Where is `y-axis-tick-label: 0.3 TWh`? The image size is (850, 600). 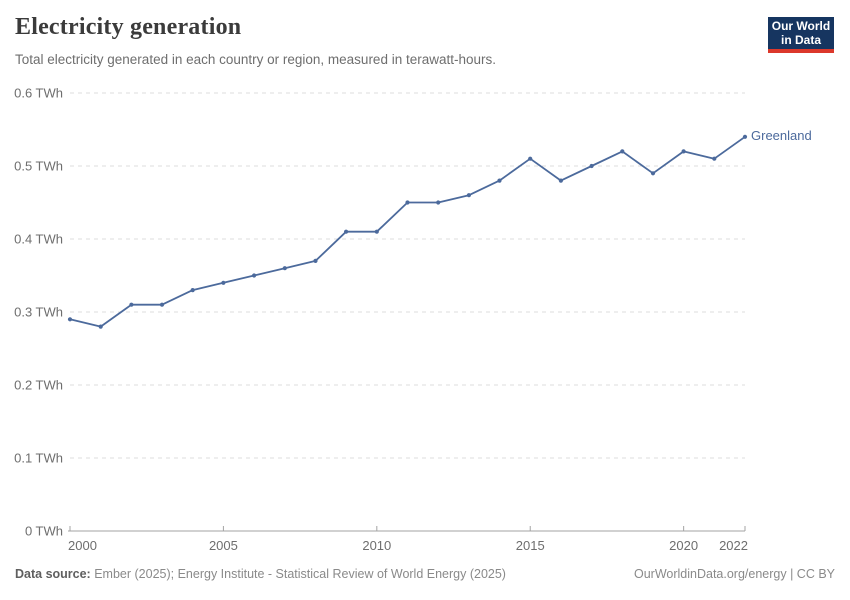
y-axis-tick-label: 0.3 TWh is located at coordinates (38, 312).